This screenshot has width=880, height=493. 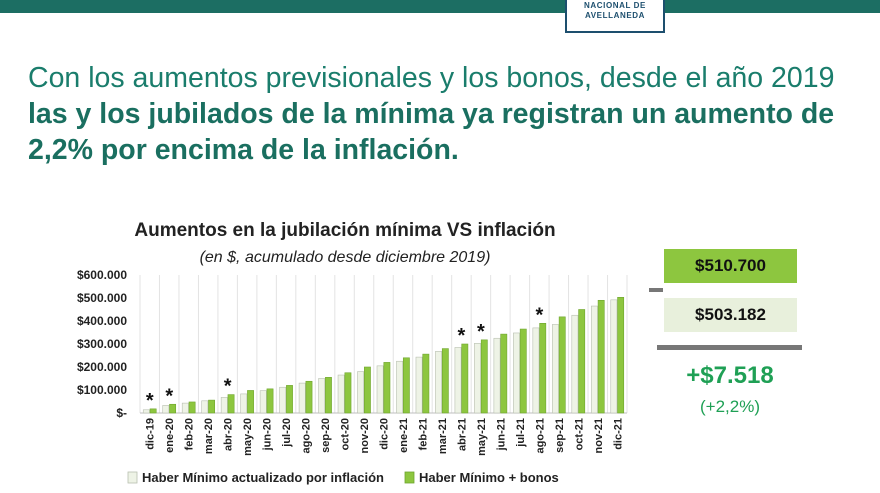 What do you see at coordinates (579, 434) in the screenshot?
I see `x-tick-label: oct-21` at bounding box center [579, 434].